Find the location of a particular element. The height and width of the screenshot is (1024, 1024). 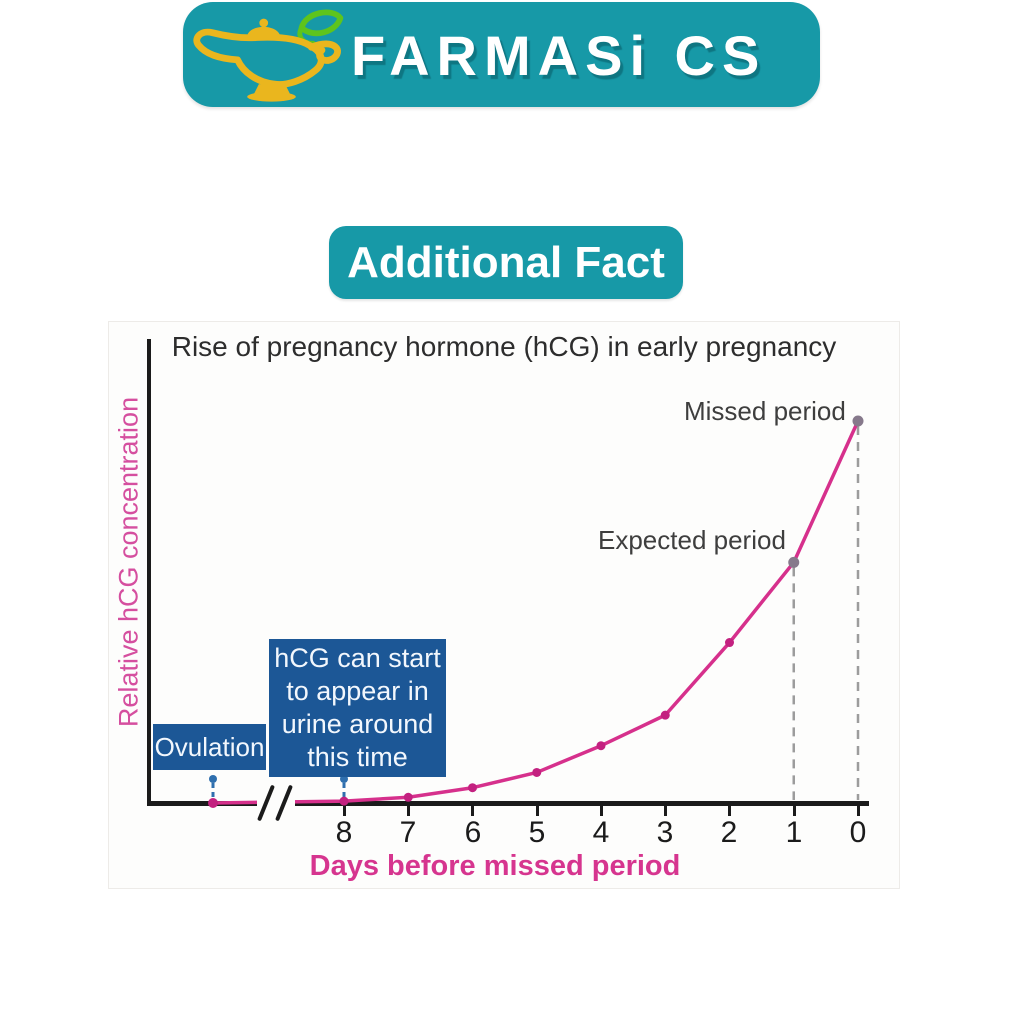

additional-fact-label: Additional Fact is located at coordinates (506, 262).